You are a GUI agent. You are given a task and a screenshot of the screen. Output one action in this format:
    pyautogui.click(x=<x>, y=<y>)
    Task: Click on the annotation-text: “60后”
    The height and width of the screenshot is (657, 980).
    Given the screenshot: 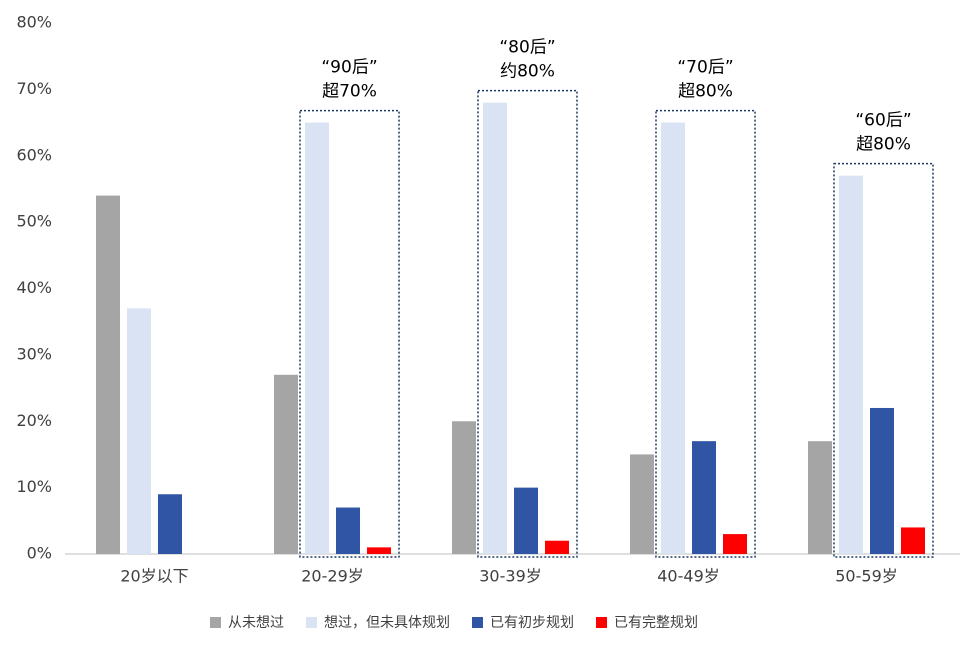 What is the action you would take?
    pyautogui.click(x=883, y=121)
    